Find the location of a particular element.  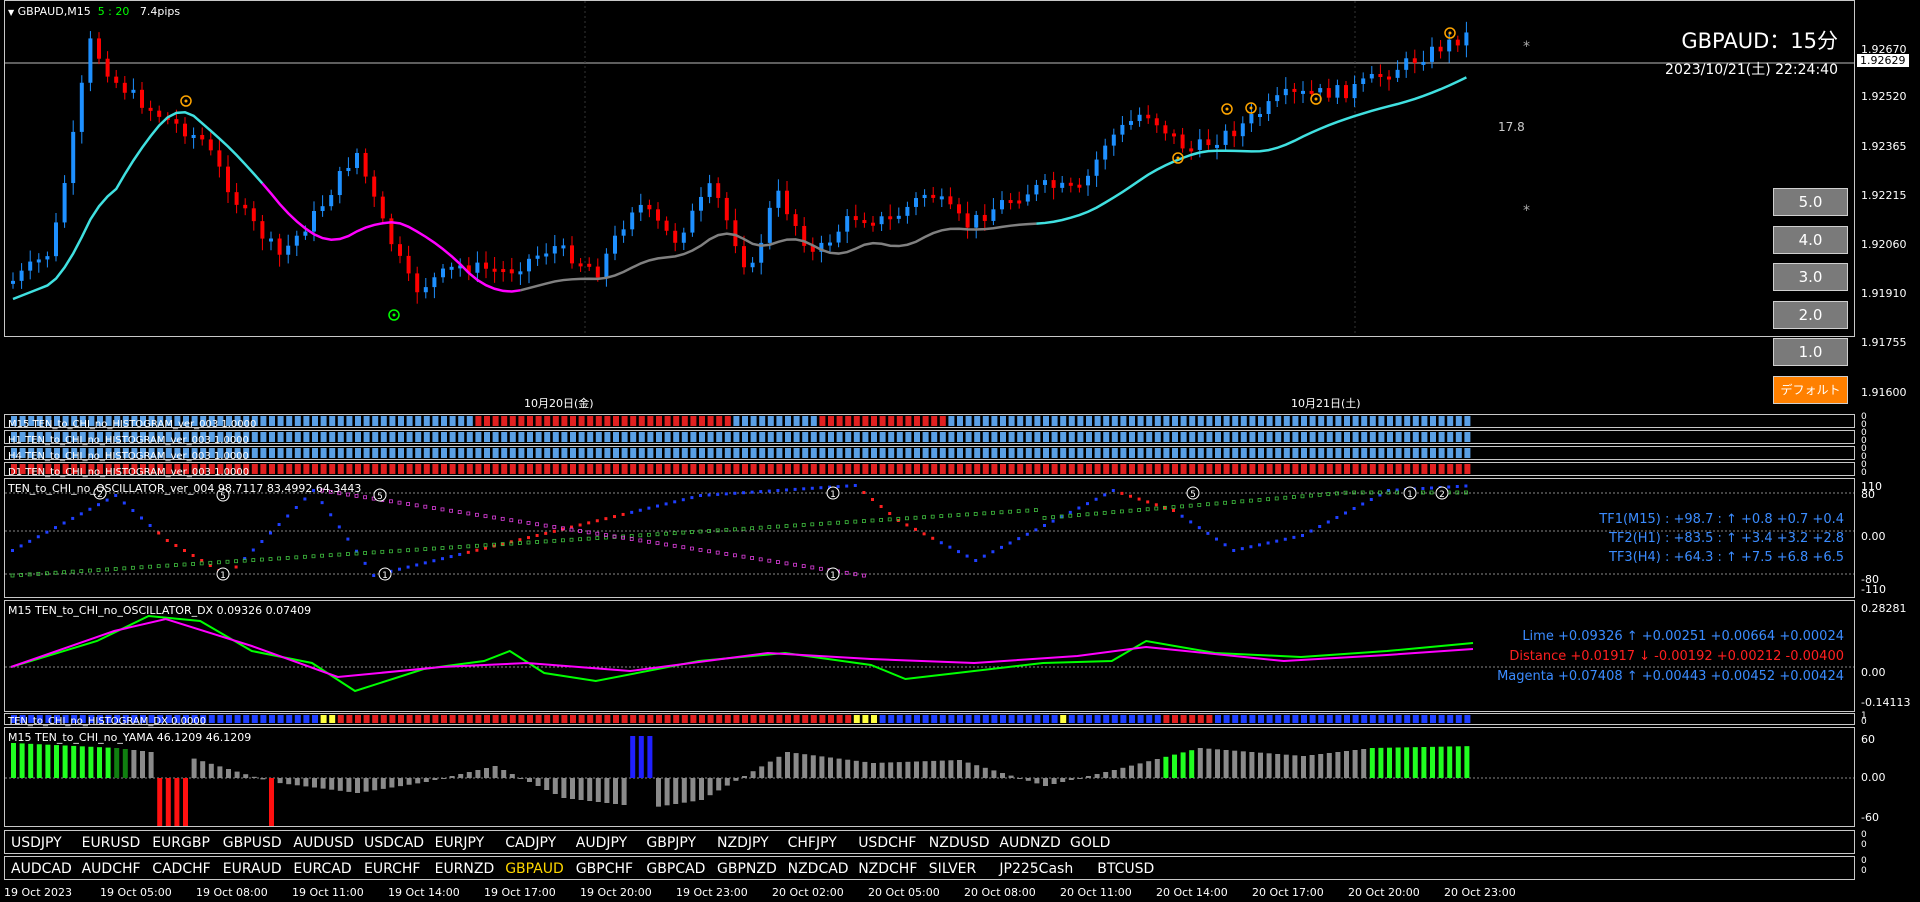

symbol-euraud: EURAUD is located at coordinates (252, 869).